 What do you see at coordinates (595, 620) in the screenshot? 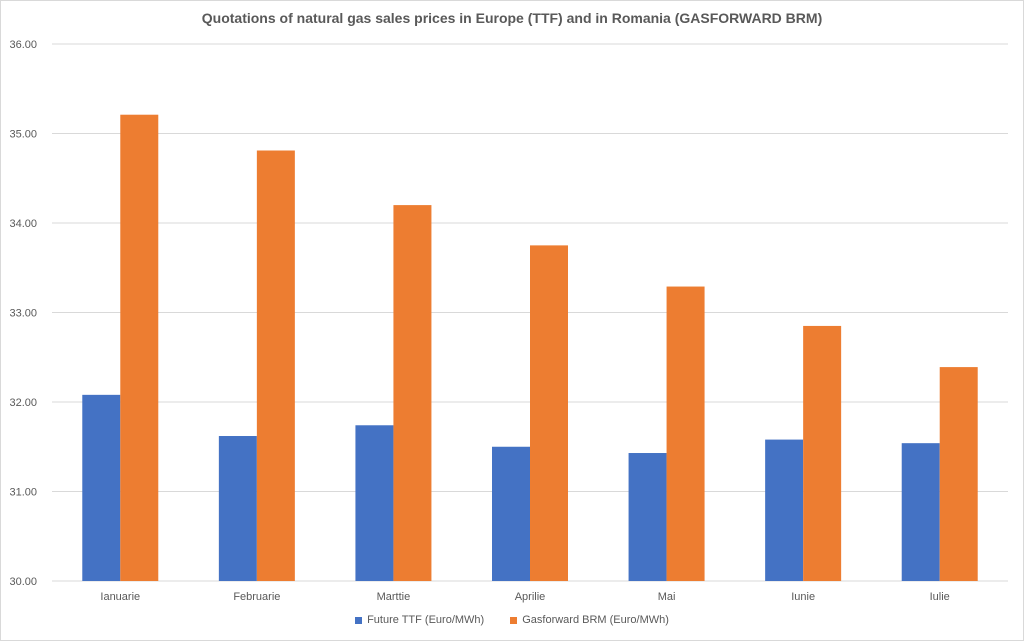
I see `legend-label-gasforward-brm: Gasforward BRM (Euro/MWh)` at bounding box center [595, 620].